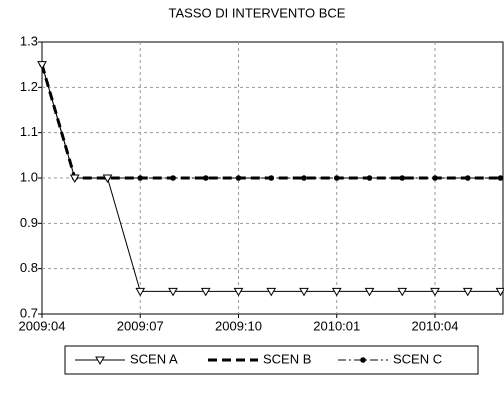 This screenshot has height=412, width=504. Describe the element at coordinates (29, 222) in the screenshot. I see `y-tick-label: 0.9` at that location.